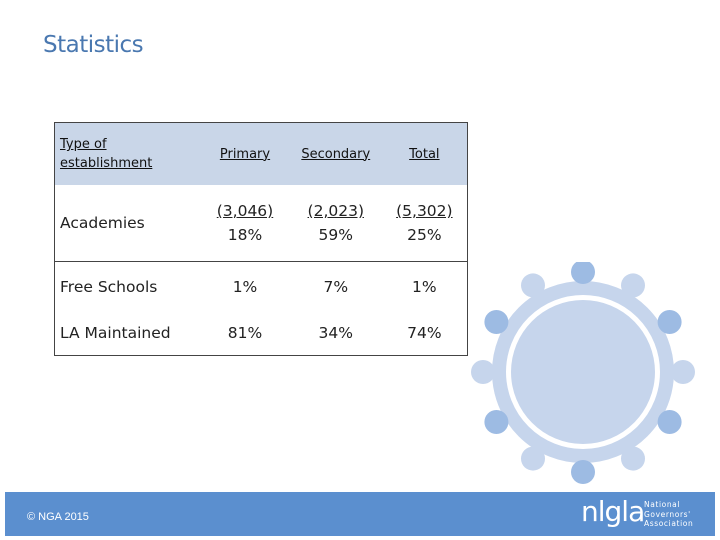  What do you see at coordinates (127, 153) in the screenshot?
I see `header-type: Type of establishment` at bounding box center [127, 153].